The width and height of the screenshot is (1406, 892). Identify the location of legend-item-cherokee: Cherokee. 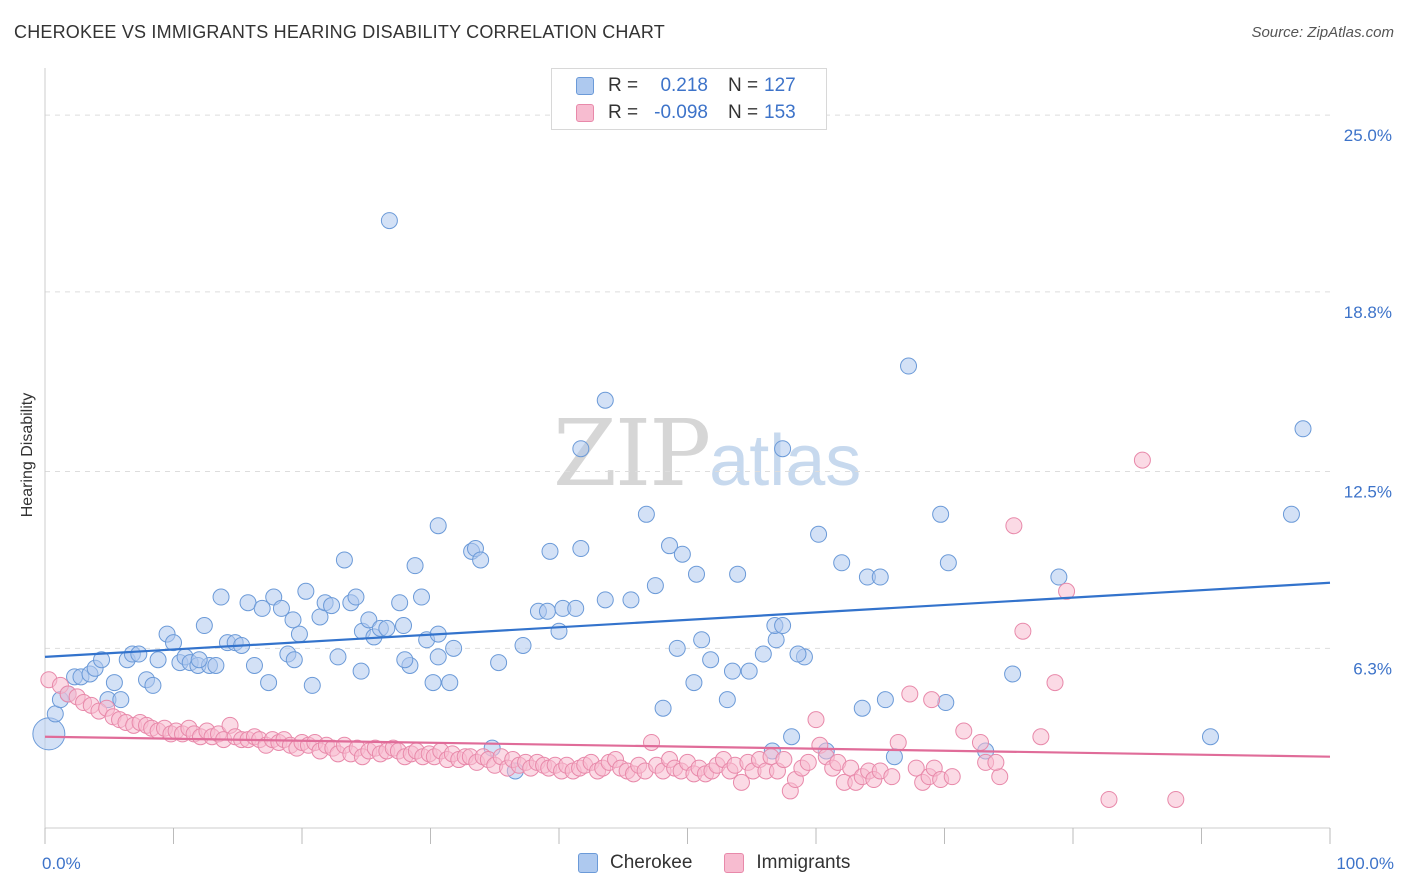
(635, 863).